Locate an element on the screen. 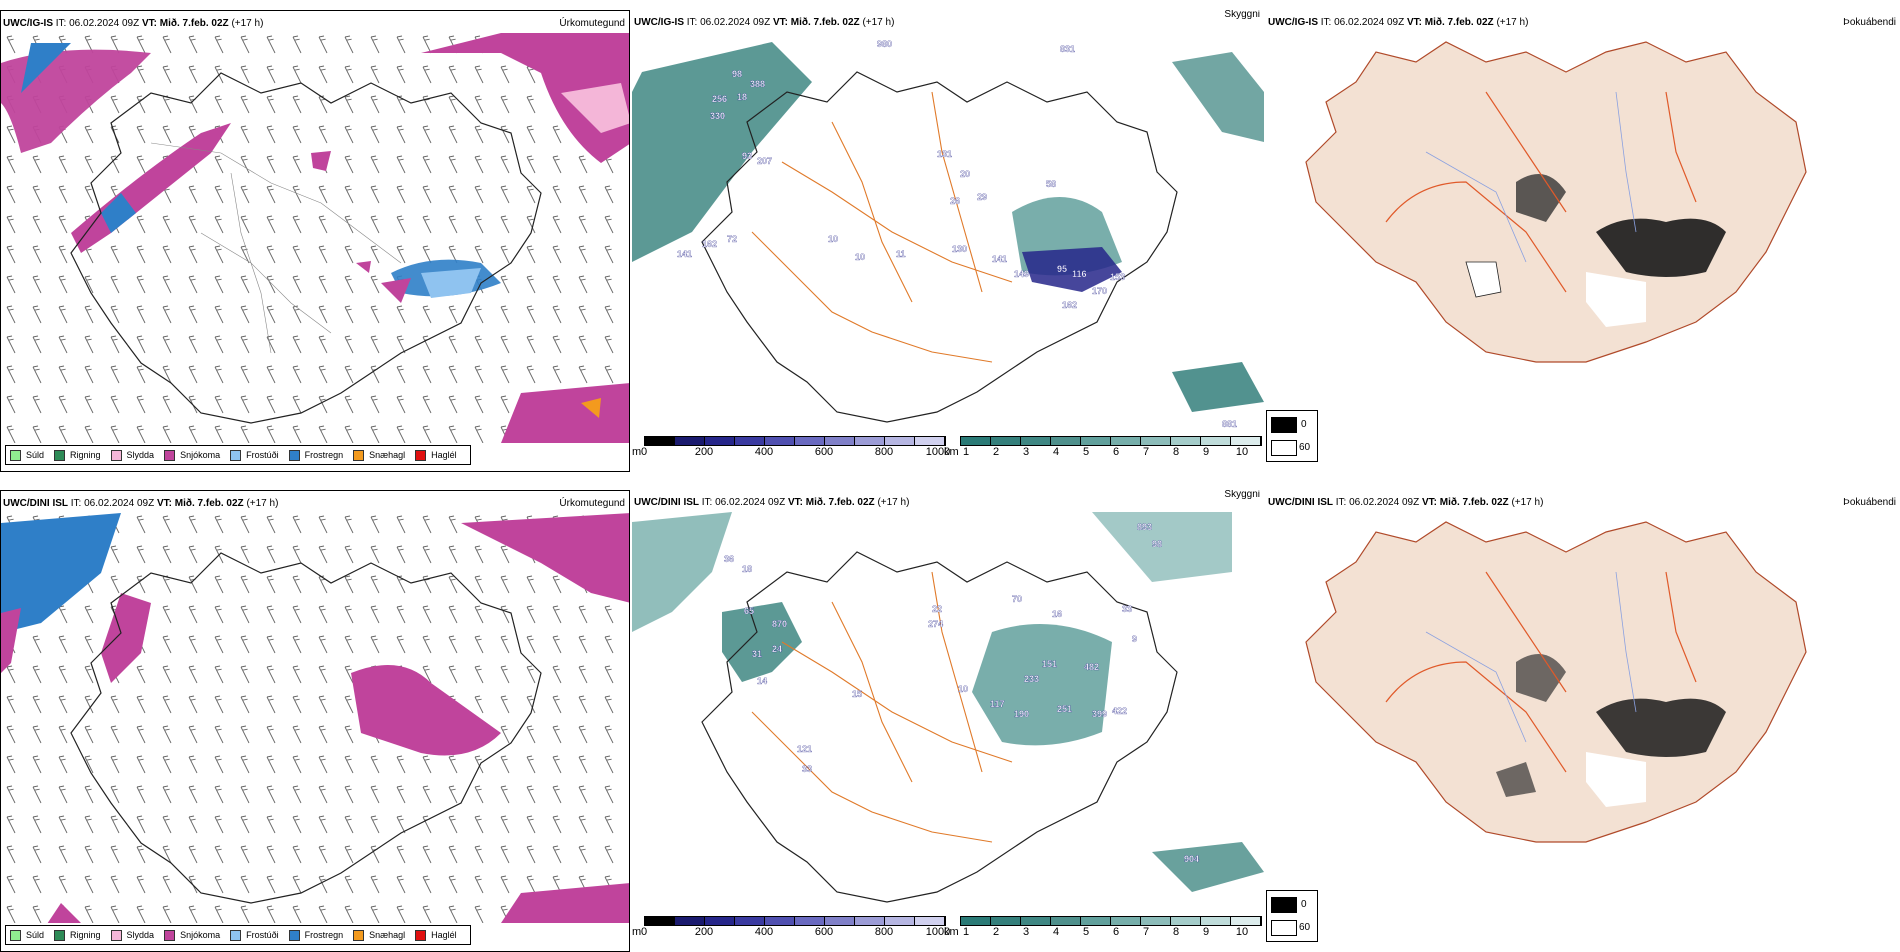 This screenshot has width=1900, height=952. ceiling-label: 904 is located at coordinates (1191, 859).